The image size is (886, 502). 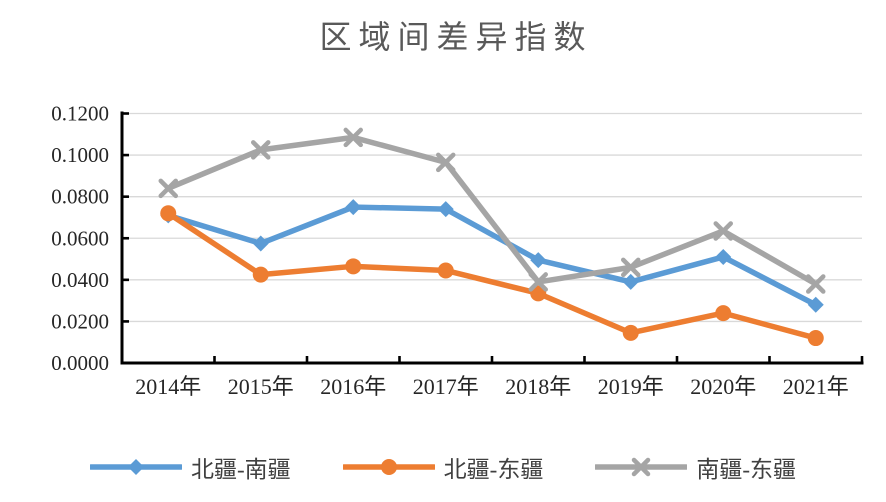 I want to click on x-axis-label: 2014年, so click(x=168, y=386).